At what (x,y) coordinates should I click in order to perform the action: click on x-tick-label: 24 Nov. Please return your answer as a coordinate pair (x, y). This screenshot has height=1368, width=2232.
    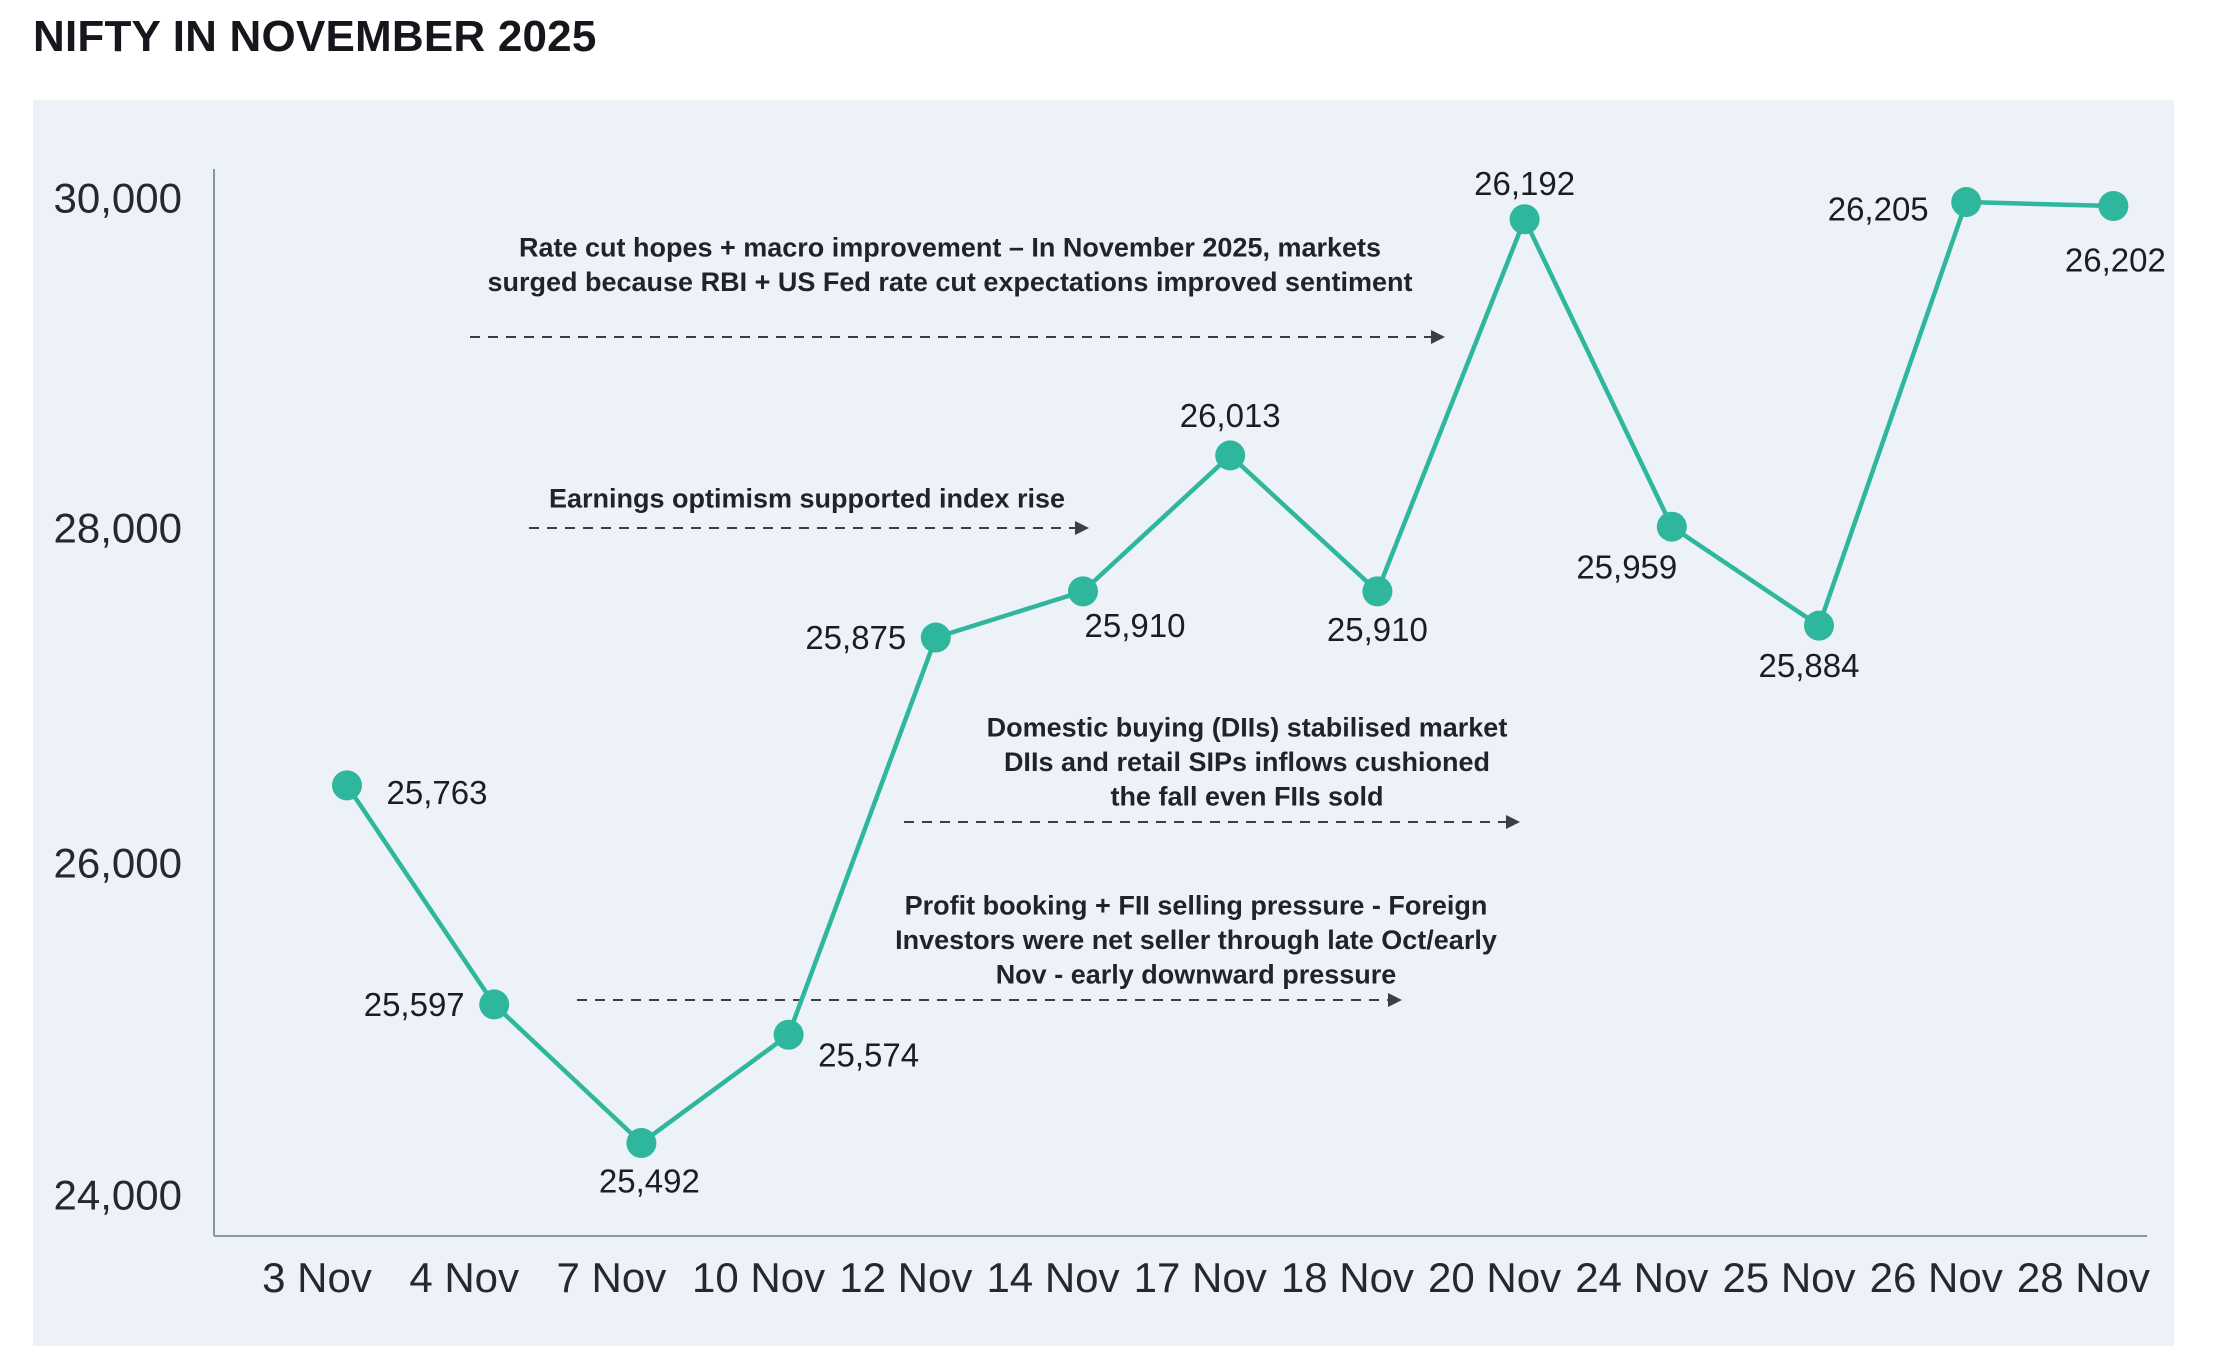
    Looking at the image, I should click on (1641, 1277).